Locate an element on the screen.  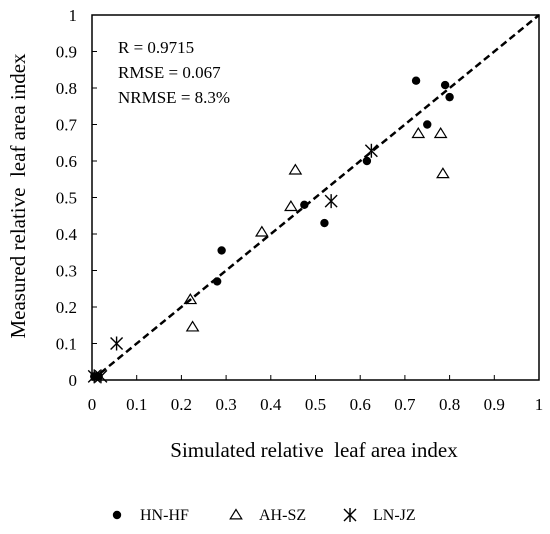
y-tick-label: 0.3 is located at coordinates (66, 271).